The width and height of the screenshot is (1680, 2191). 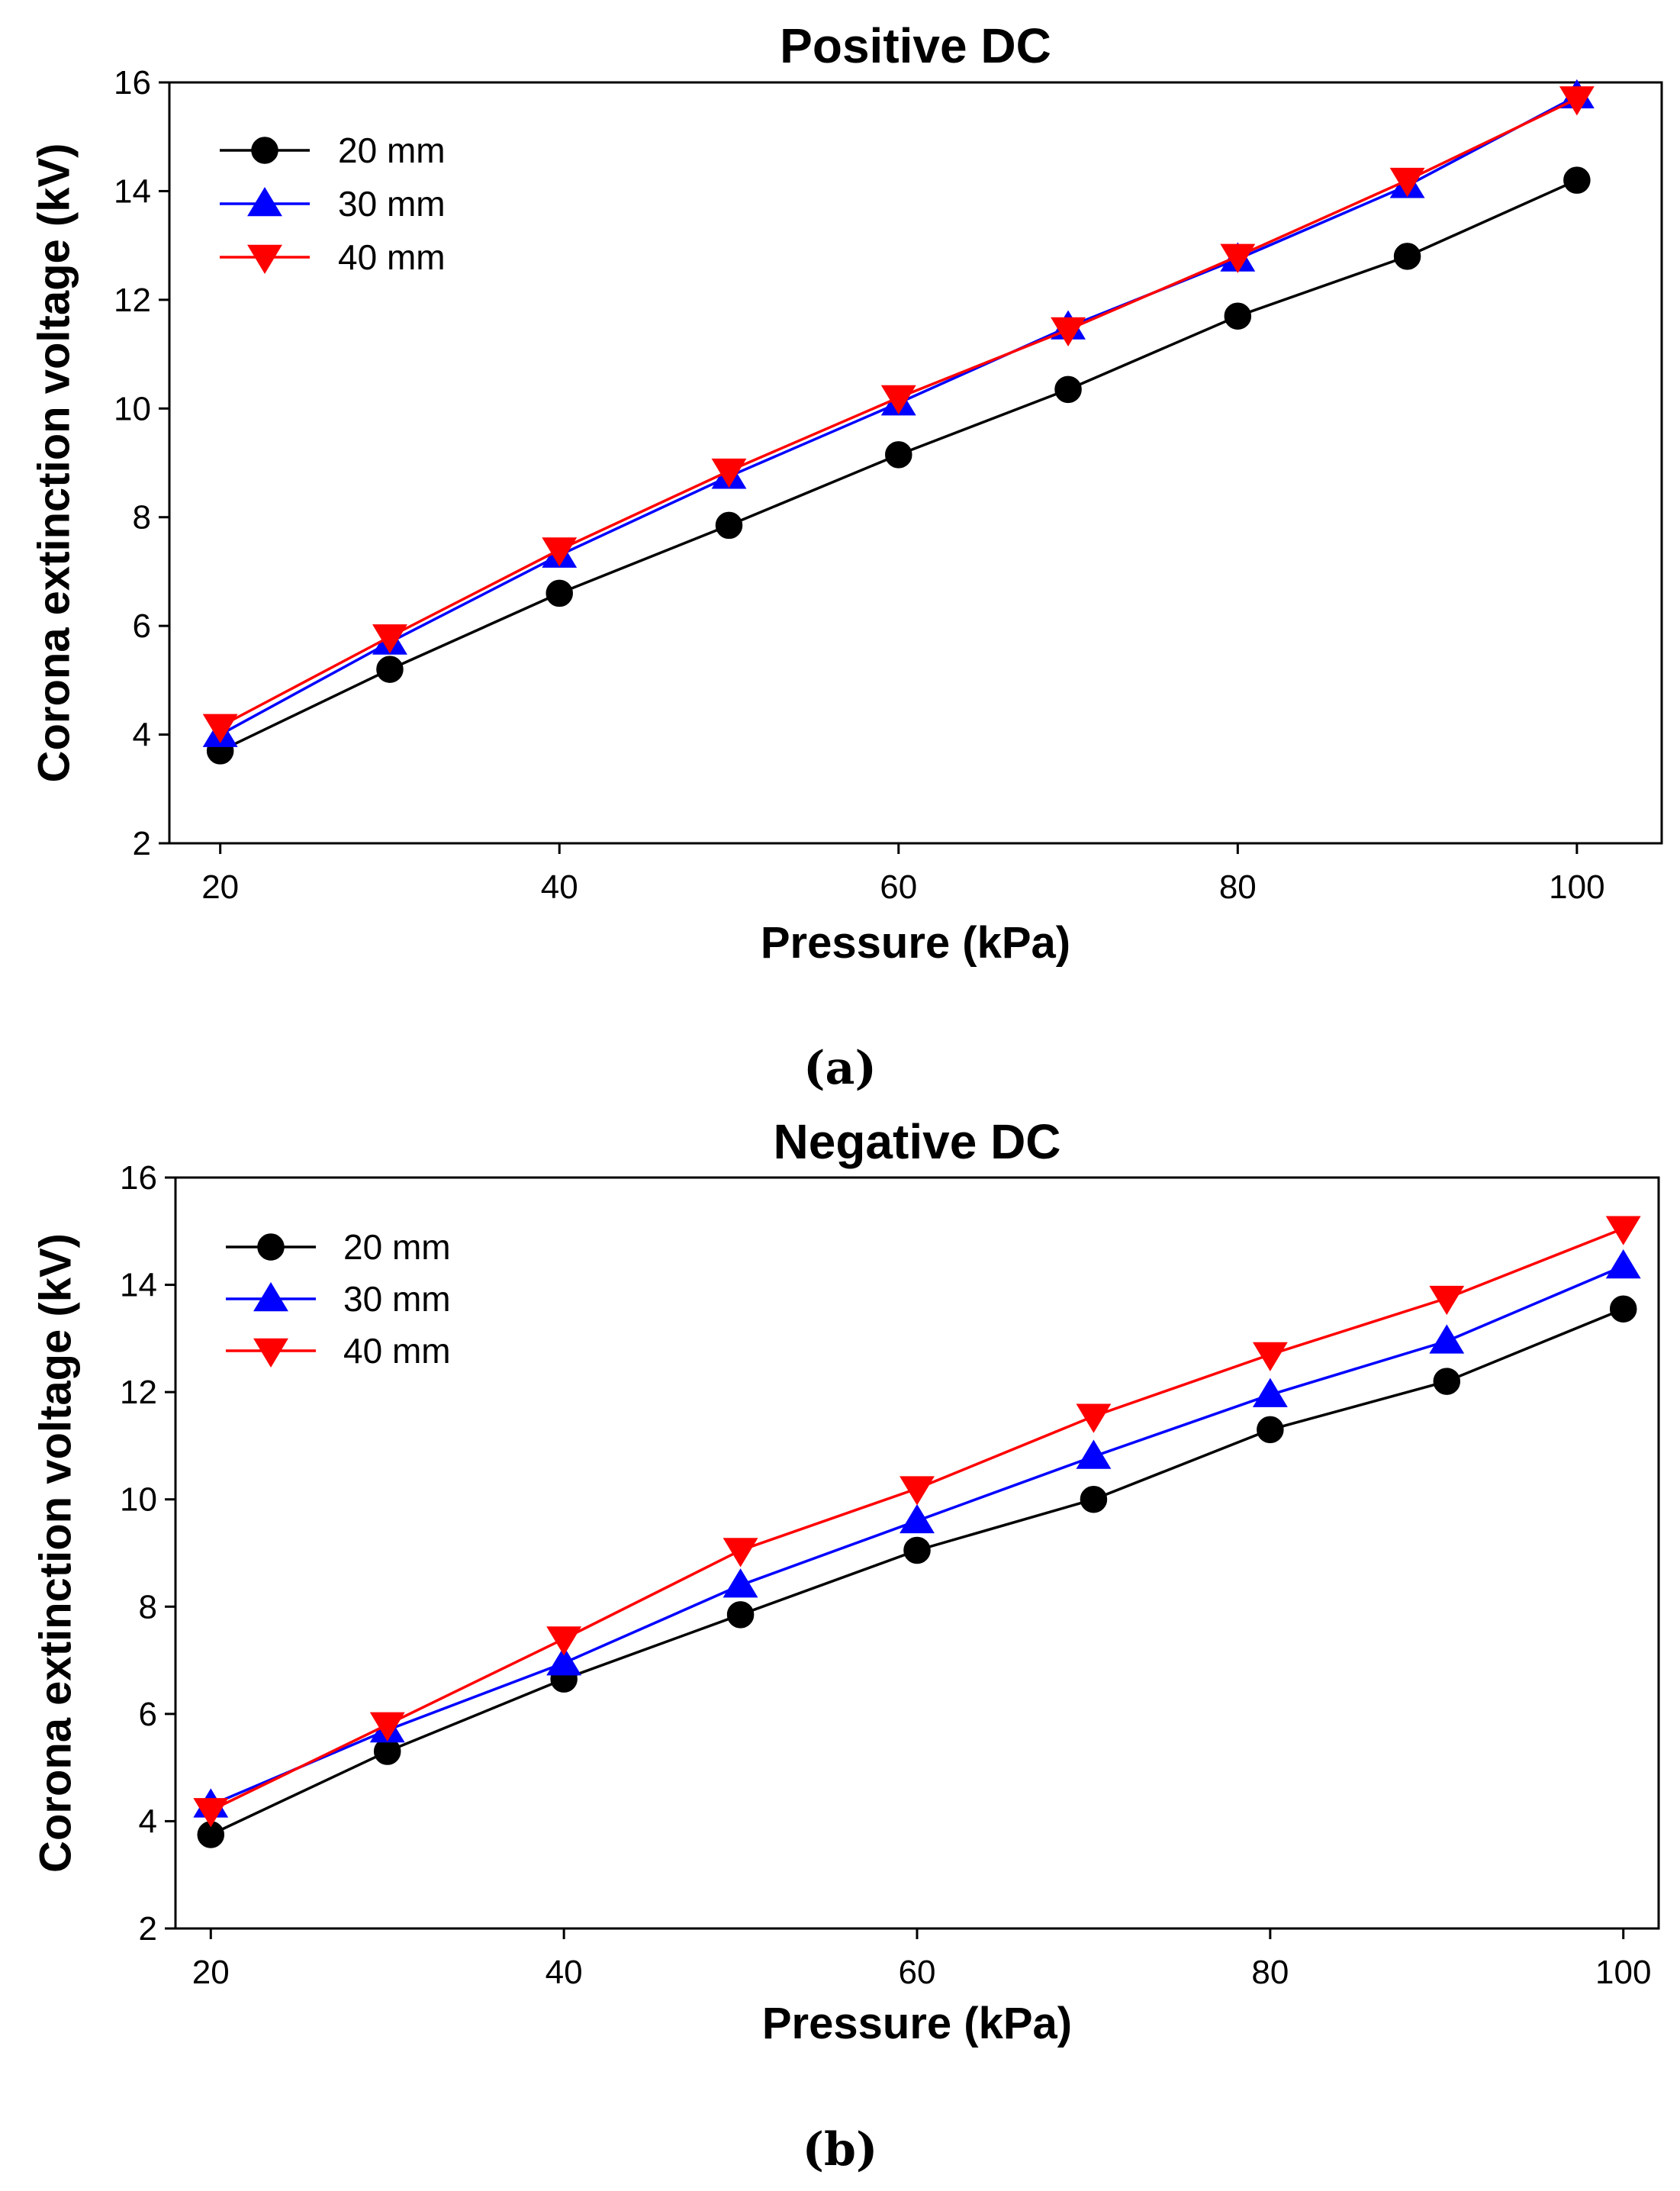 I want to click on chart-title: Negative DC, so click(x=917, y=1141).